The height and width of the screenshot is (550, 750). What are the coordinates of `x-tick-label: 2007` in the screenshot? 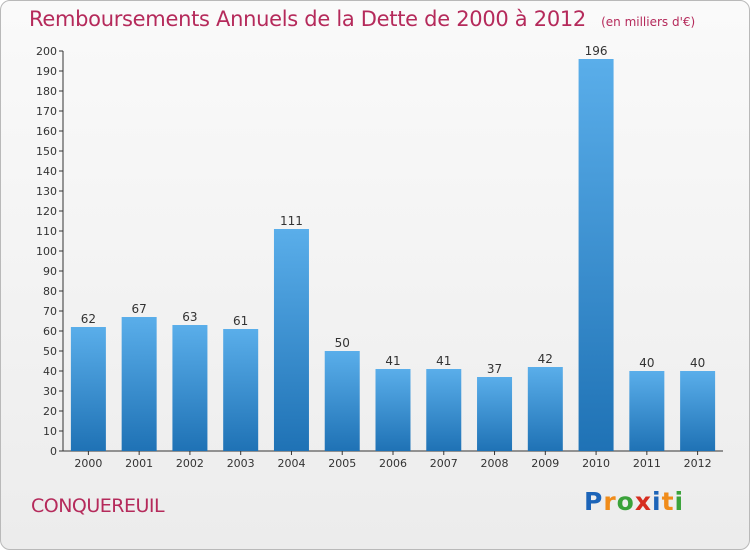 It's located at (444, 463).